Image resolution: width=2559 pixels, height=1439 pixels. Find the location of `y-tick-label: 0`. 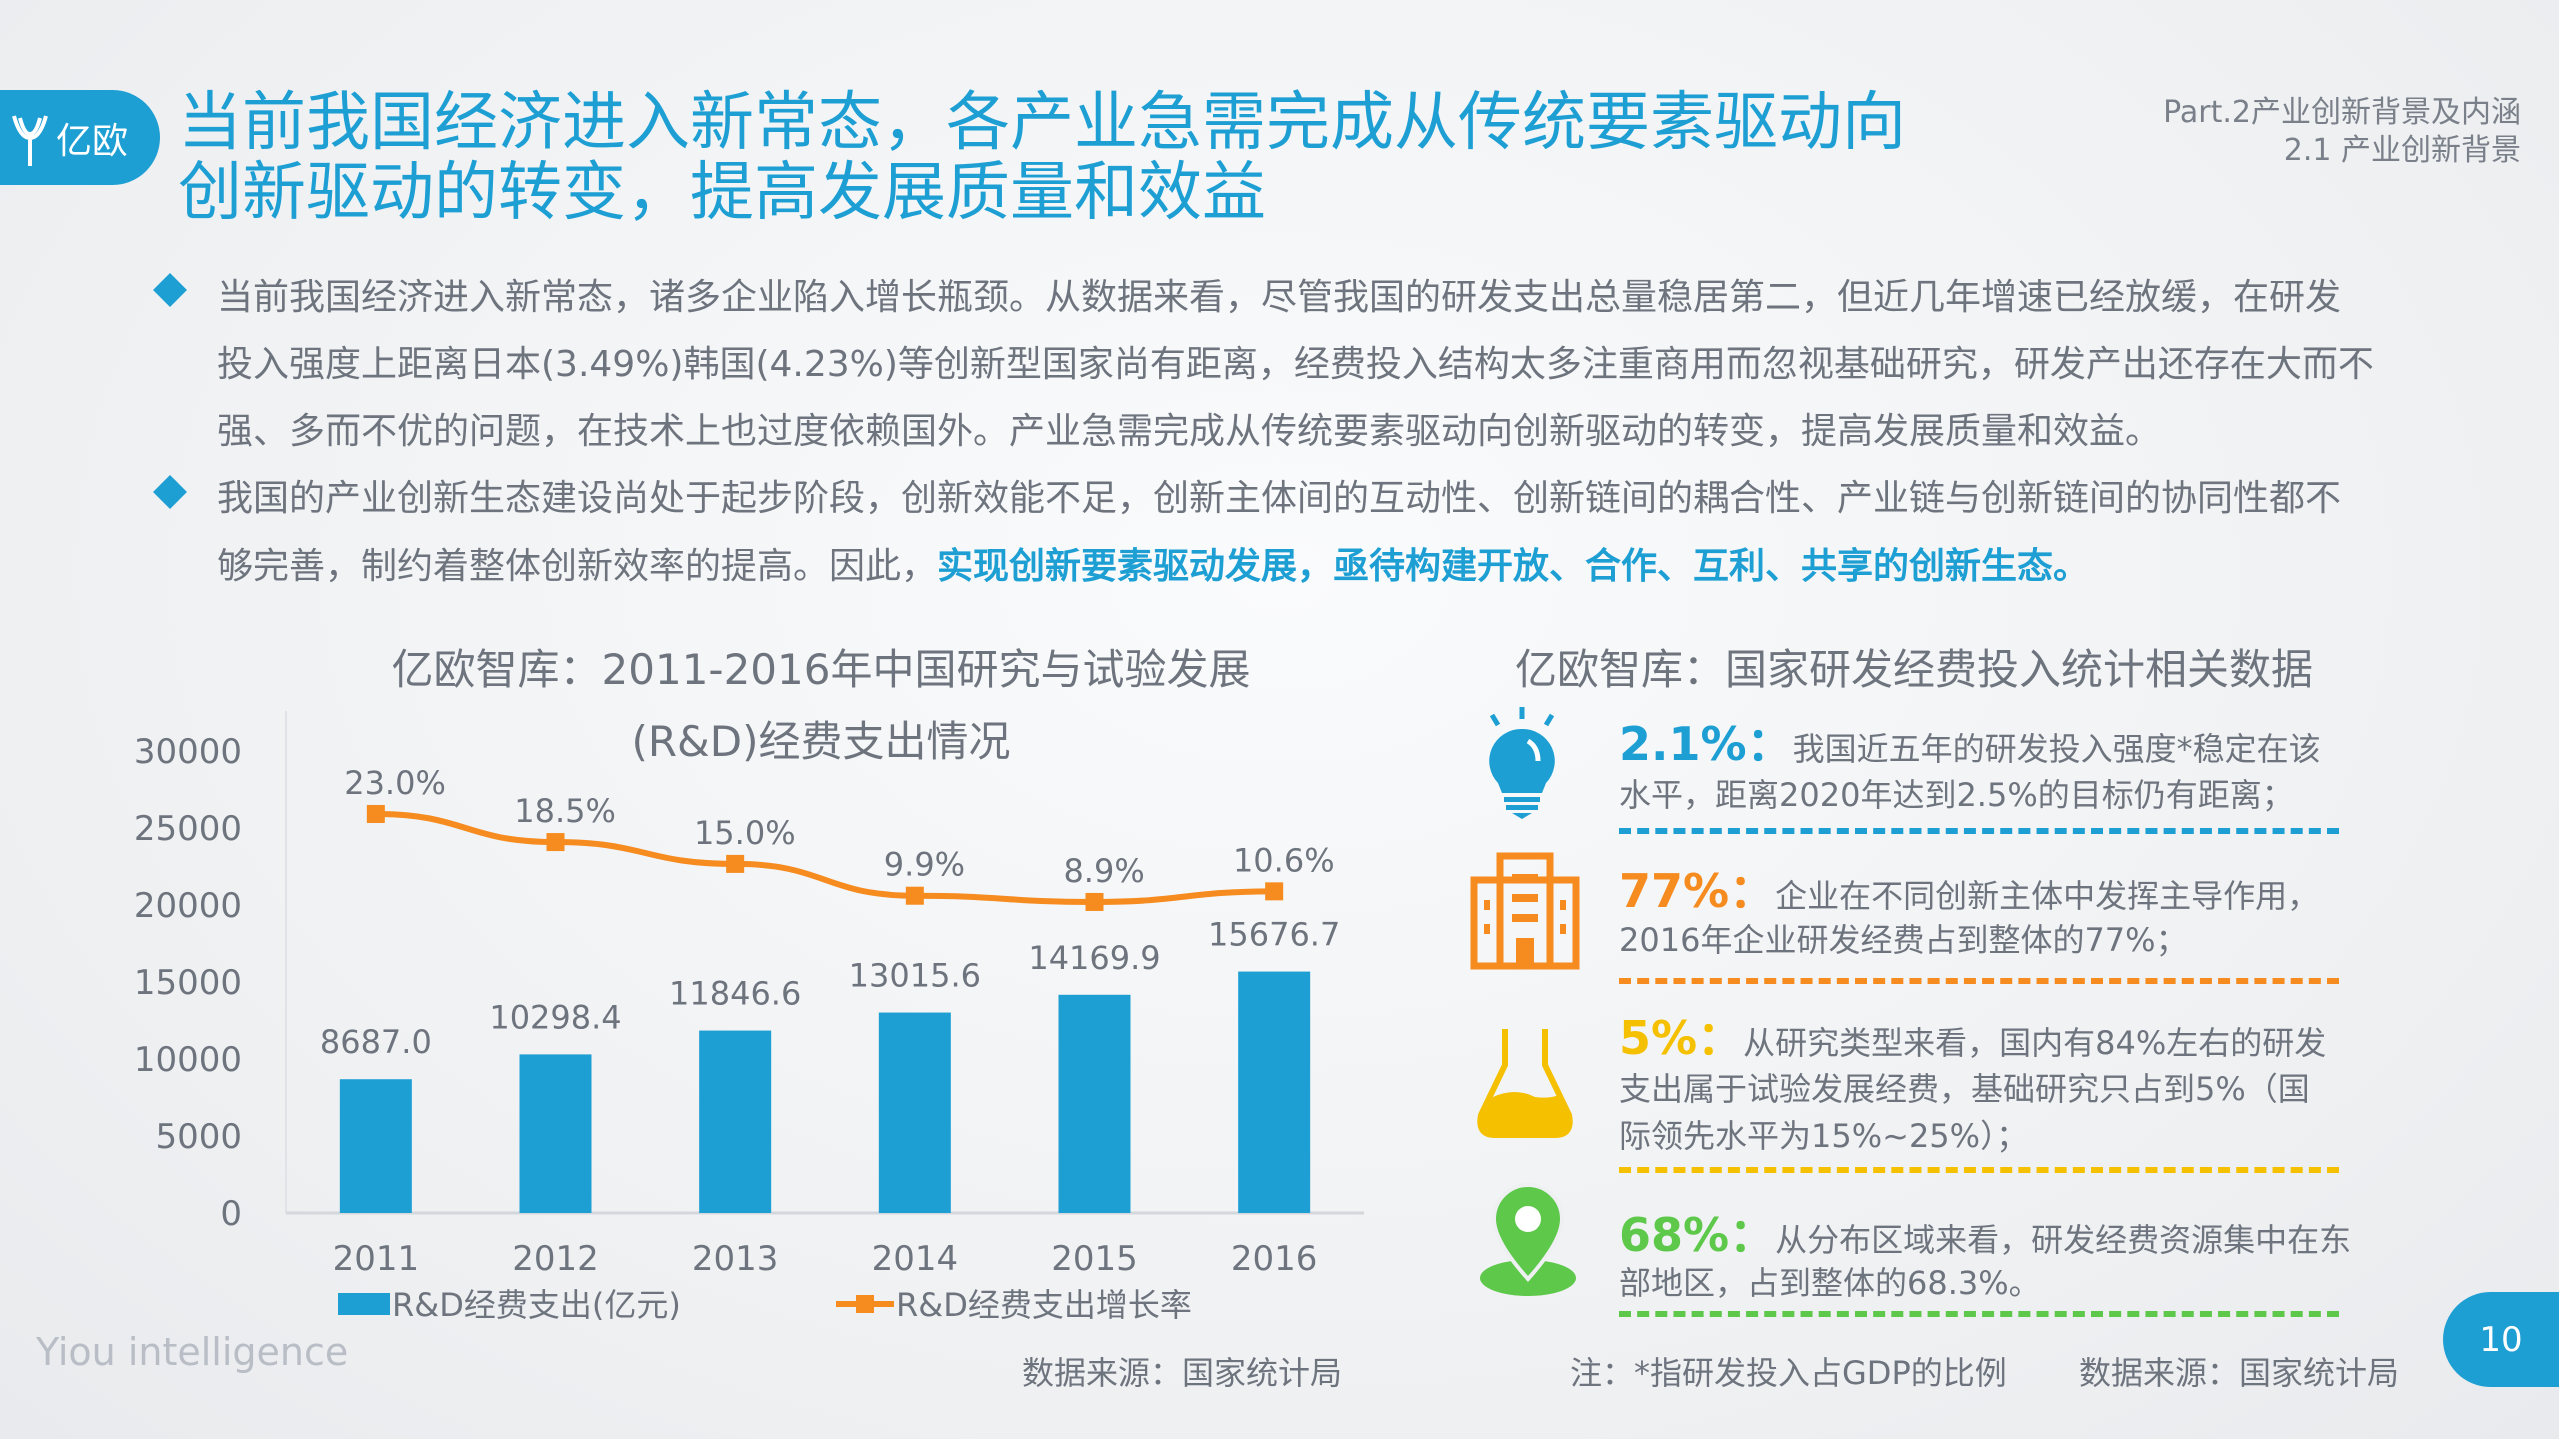

y-tick-label: 0 is located at coordinates (231, 1214).